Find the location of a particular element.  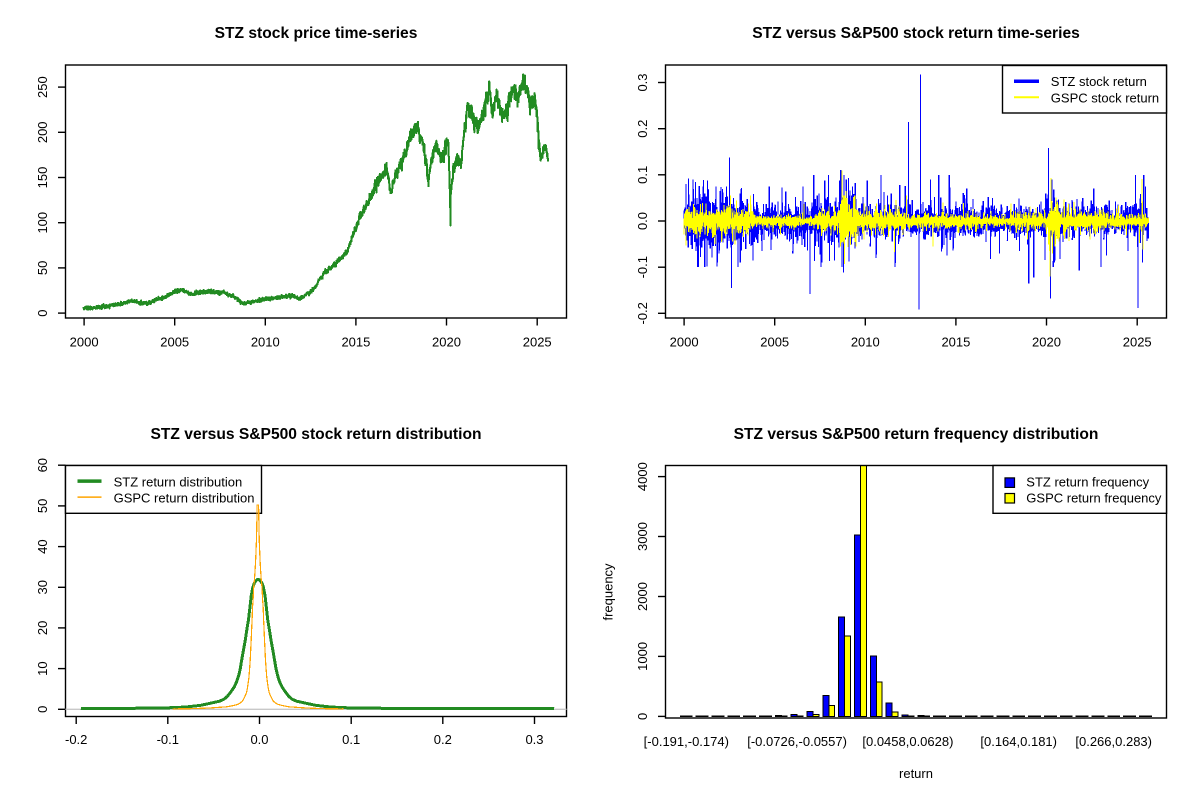

svg-text: GSPC return frequency is located at coordinates (1094, 497).